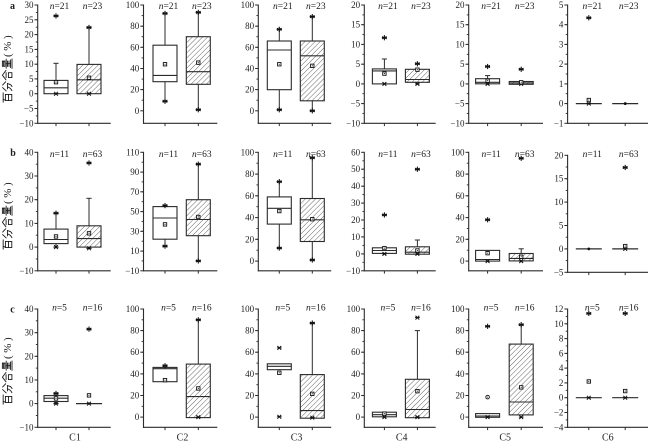 The image size is (650, 443). Describe the element at coordinates (558, 309) in the screenshot. I see `svg-text: 12` at that location.